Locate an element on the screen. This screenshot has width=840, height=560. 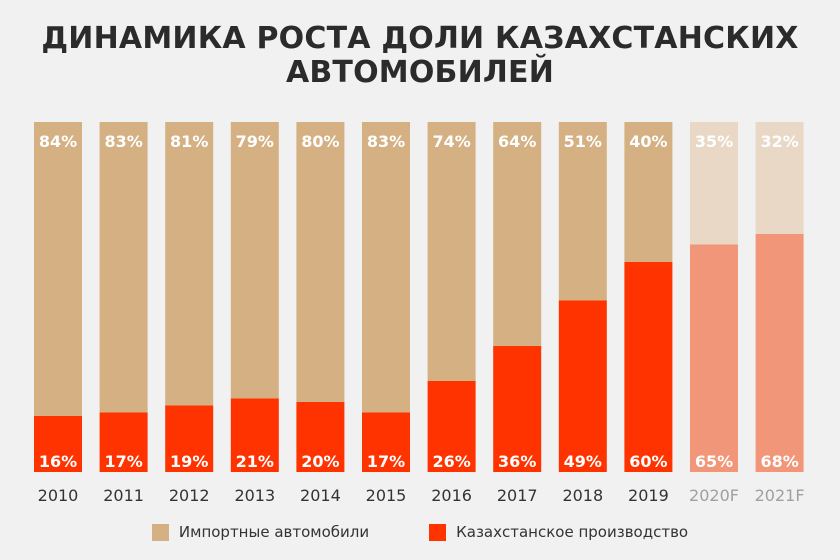
data-label-import-2014: 80% is located at coordinates (320, 141).